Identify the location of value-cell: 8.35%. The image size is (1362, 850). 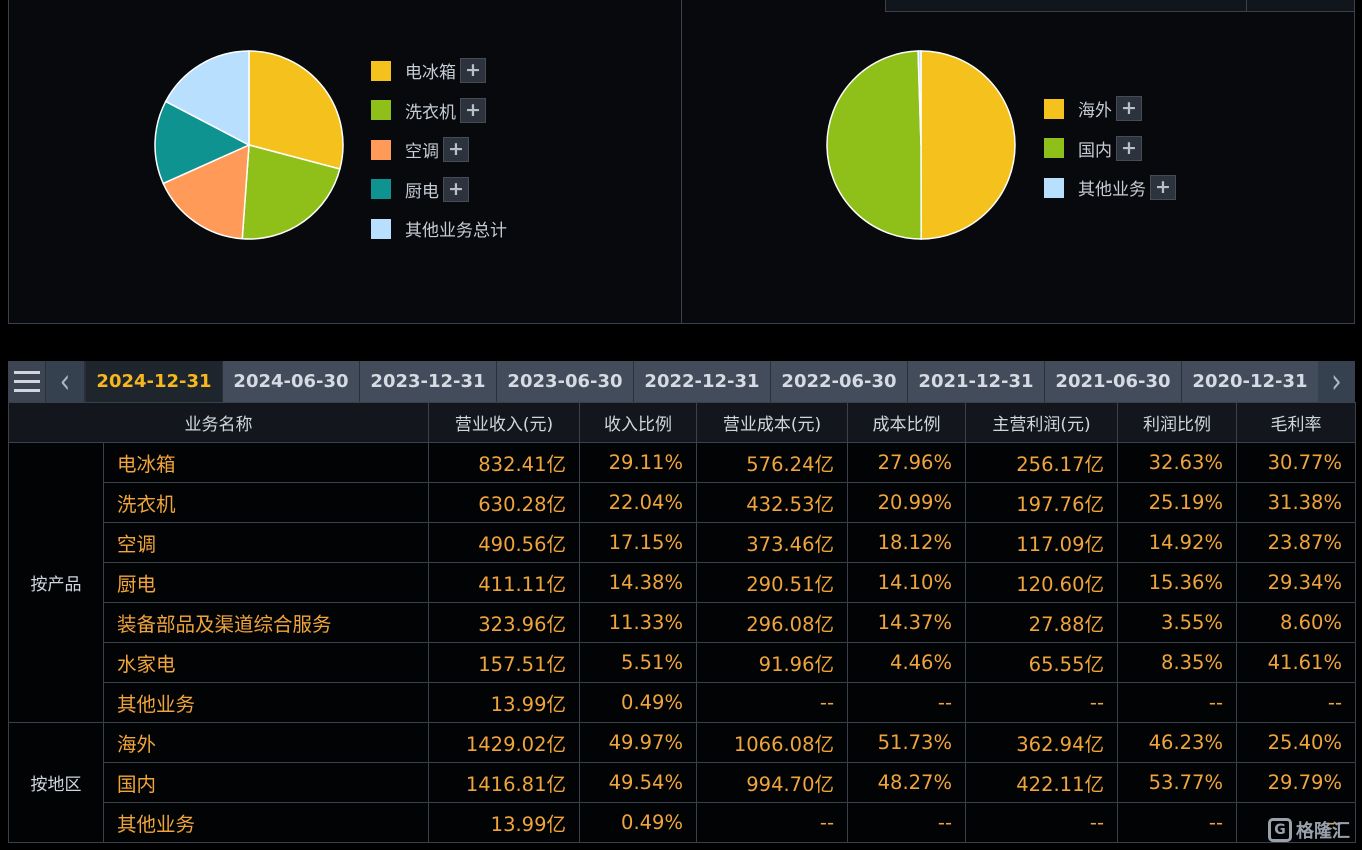
(1177, 662).